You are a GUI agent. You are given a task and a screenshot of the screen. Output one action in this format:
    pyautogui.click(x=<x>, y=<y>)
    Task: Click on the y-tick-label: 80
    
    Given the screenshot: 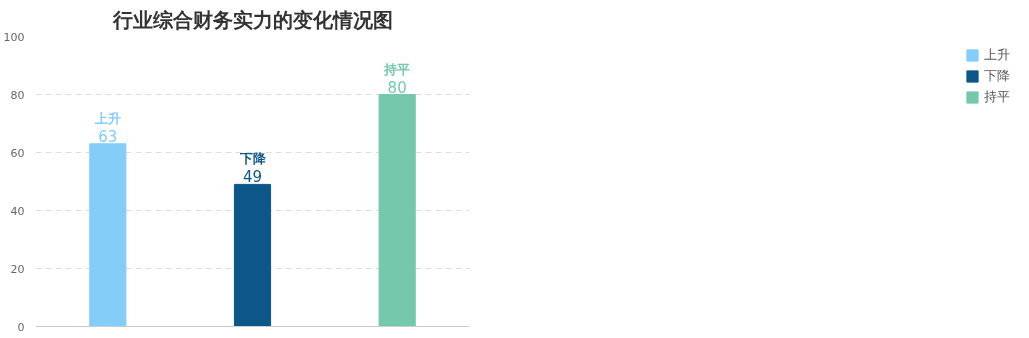 What is the action you would take?
    pyautogui.click(x=17, y=95)
    